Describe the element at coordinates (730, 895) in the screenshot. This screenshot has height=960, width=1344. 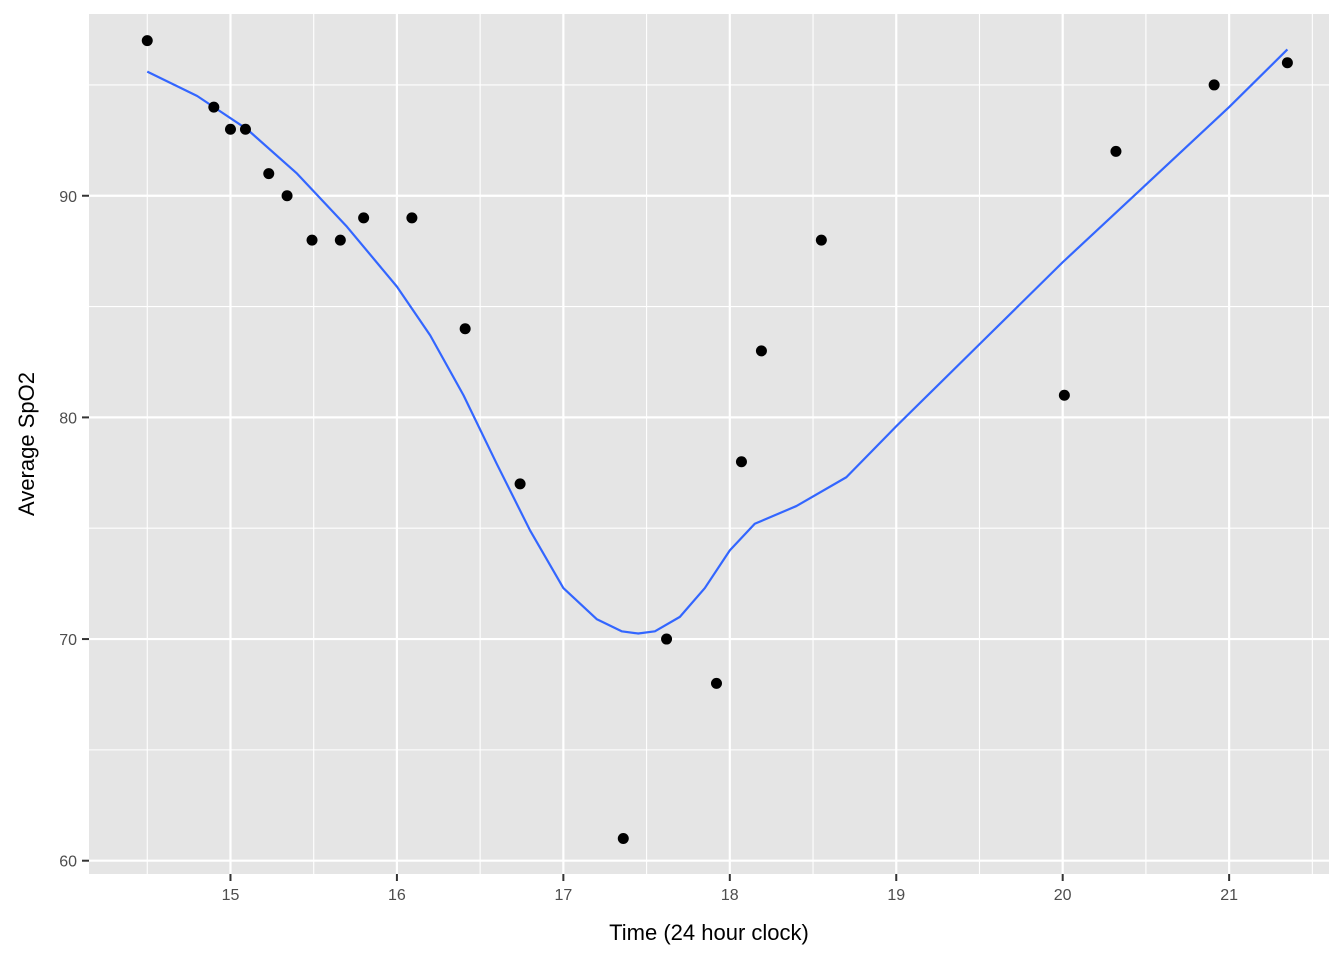
I see `x-tick-label: 18` at that location.